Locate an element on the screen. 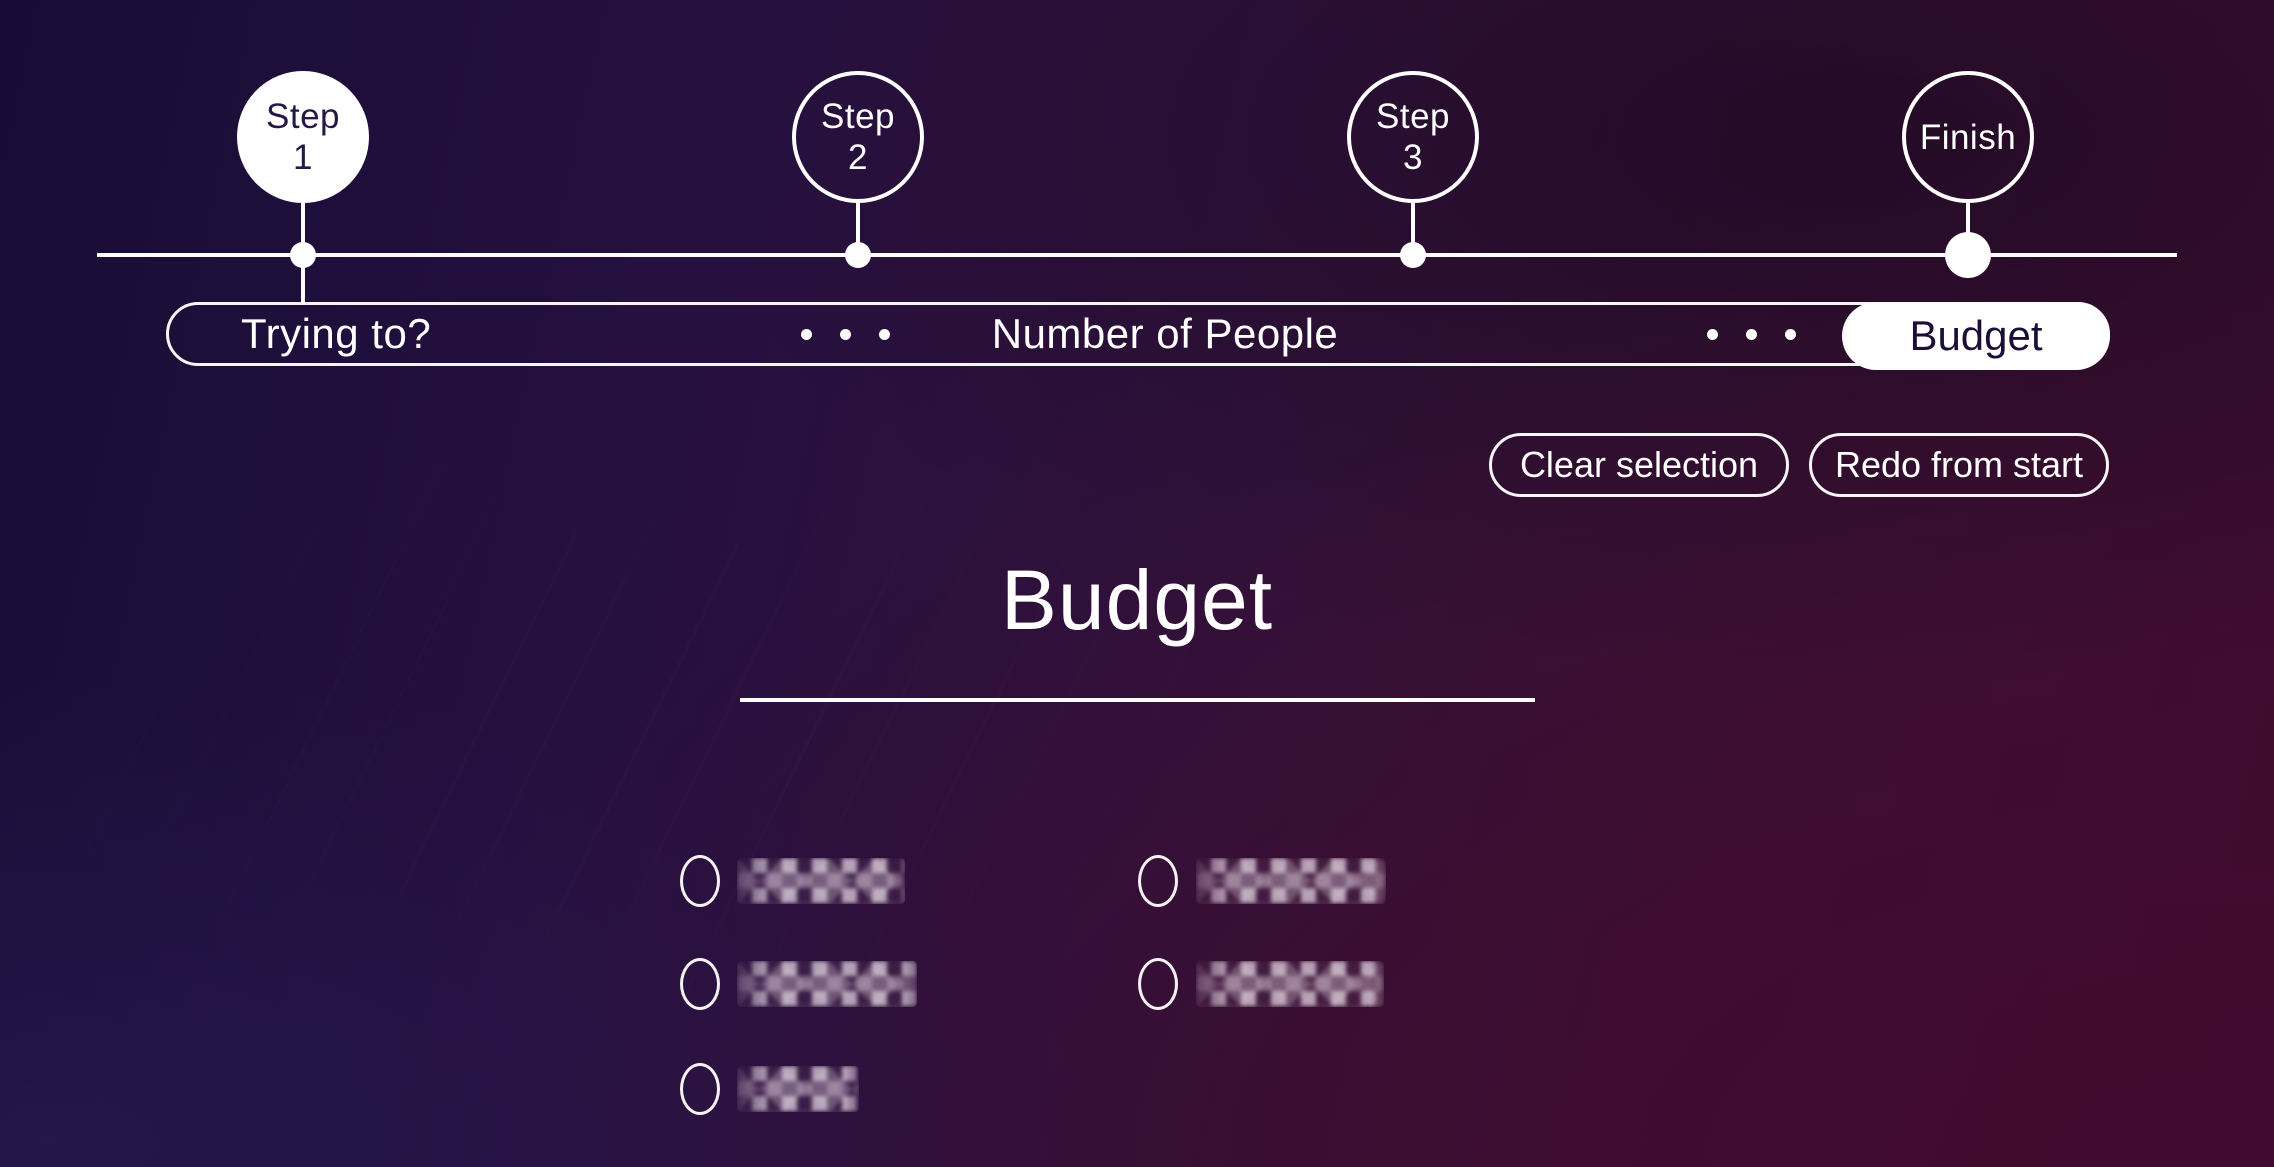 The image size is (2274, 1167). stepper-step-1: Step 1 is located at coordinates (303, 137).